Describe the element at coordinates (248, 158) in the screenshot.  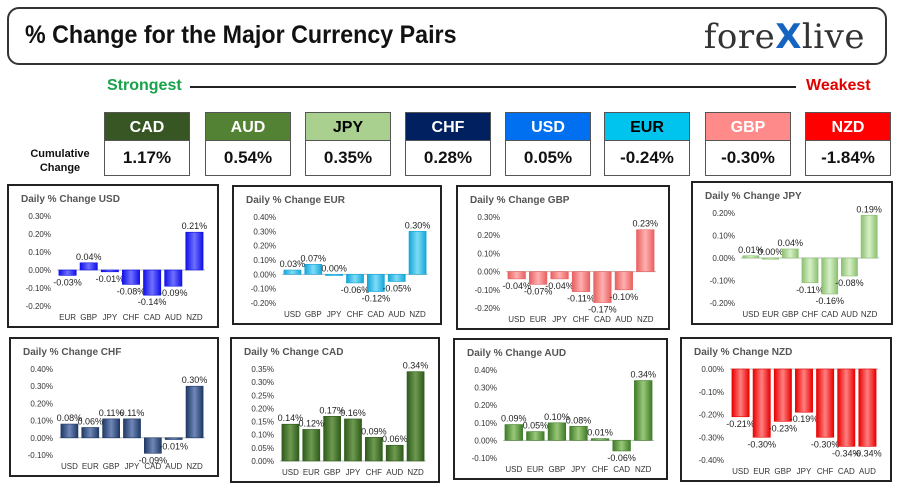
I see `cumulative-change-value: 0.54%` at that location.